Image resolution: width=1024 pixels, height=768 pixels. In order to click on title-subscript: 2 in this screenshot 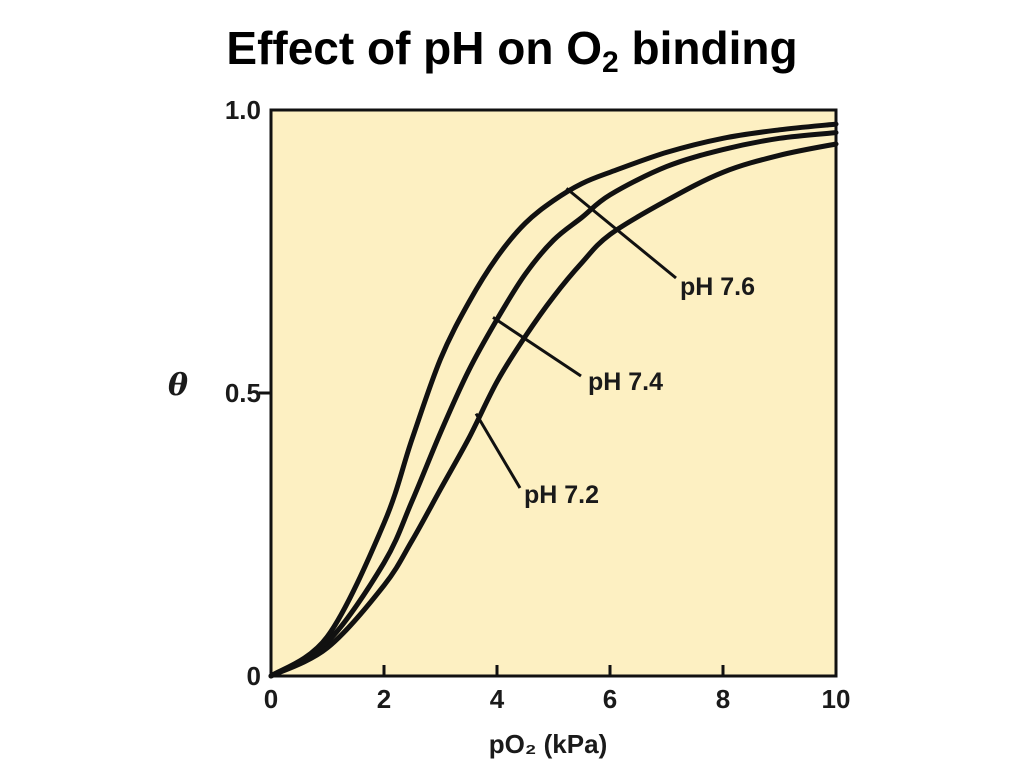, I will do `click(610, 62)`.